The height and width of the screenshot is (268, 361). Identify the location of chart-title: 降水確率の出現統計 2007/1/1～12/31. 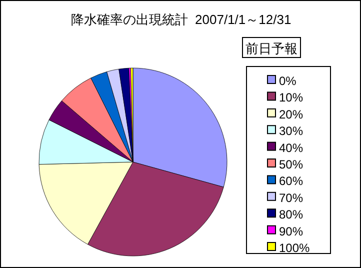
(181, 19).